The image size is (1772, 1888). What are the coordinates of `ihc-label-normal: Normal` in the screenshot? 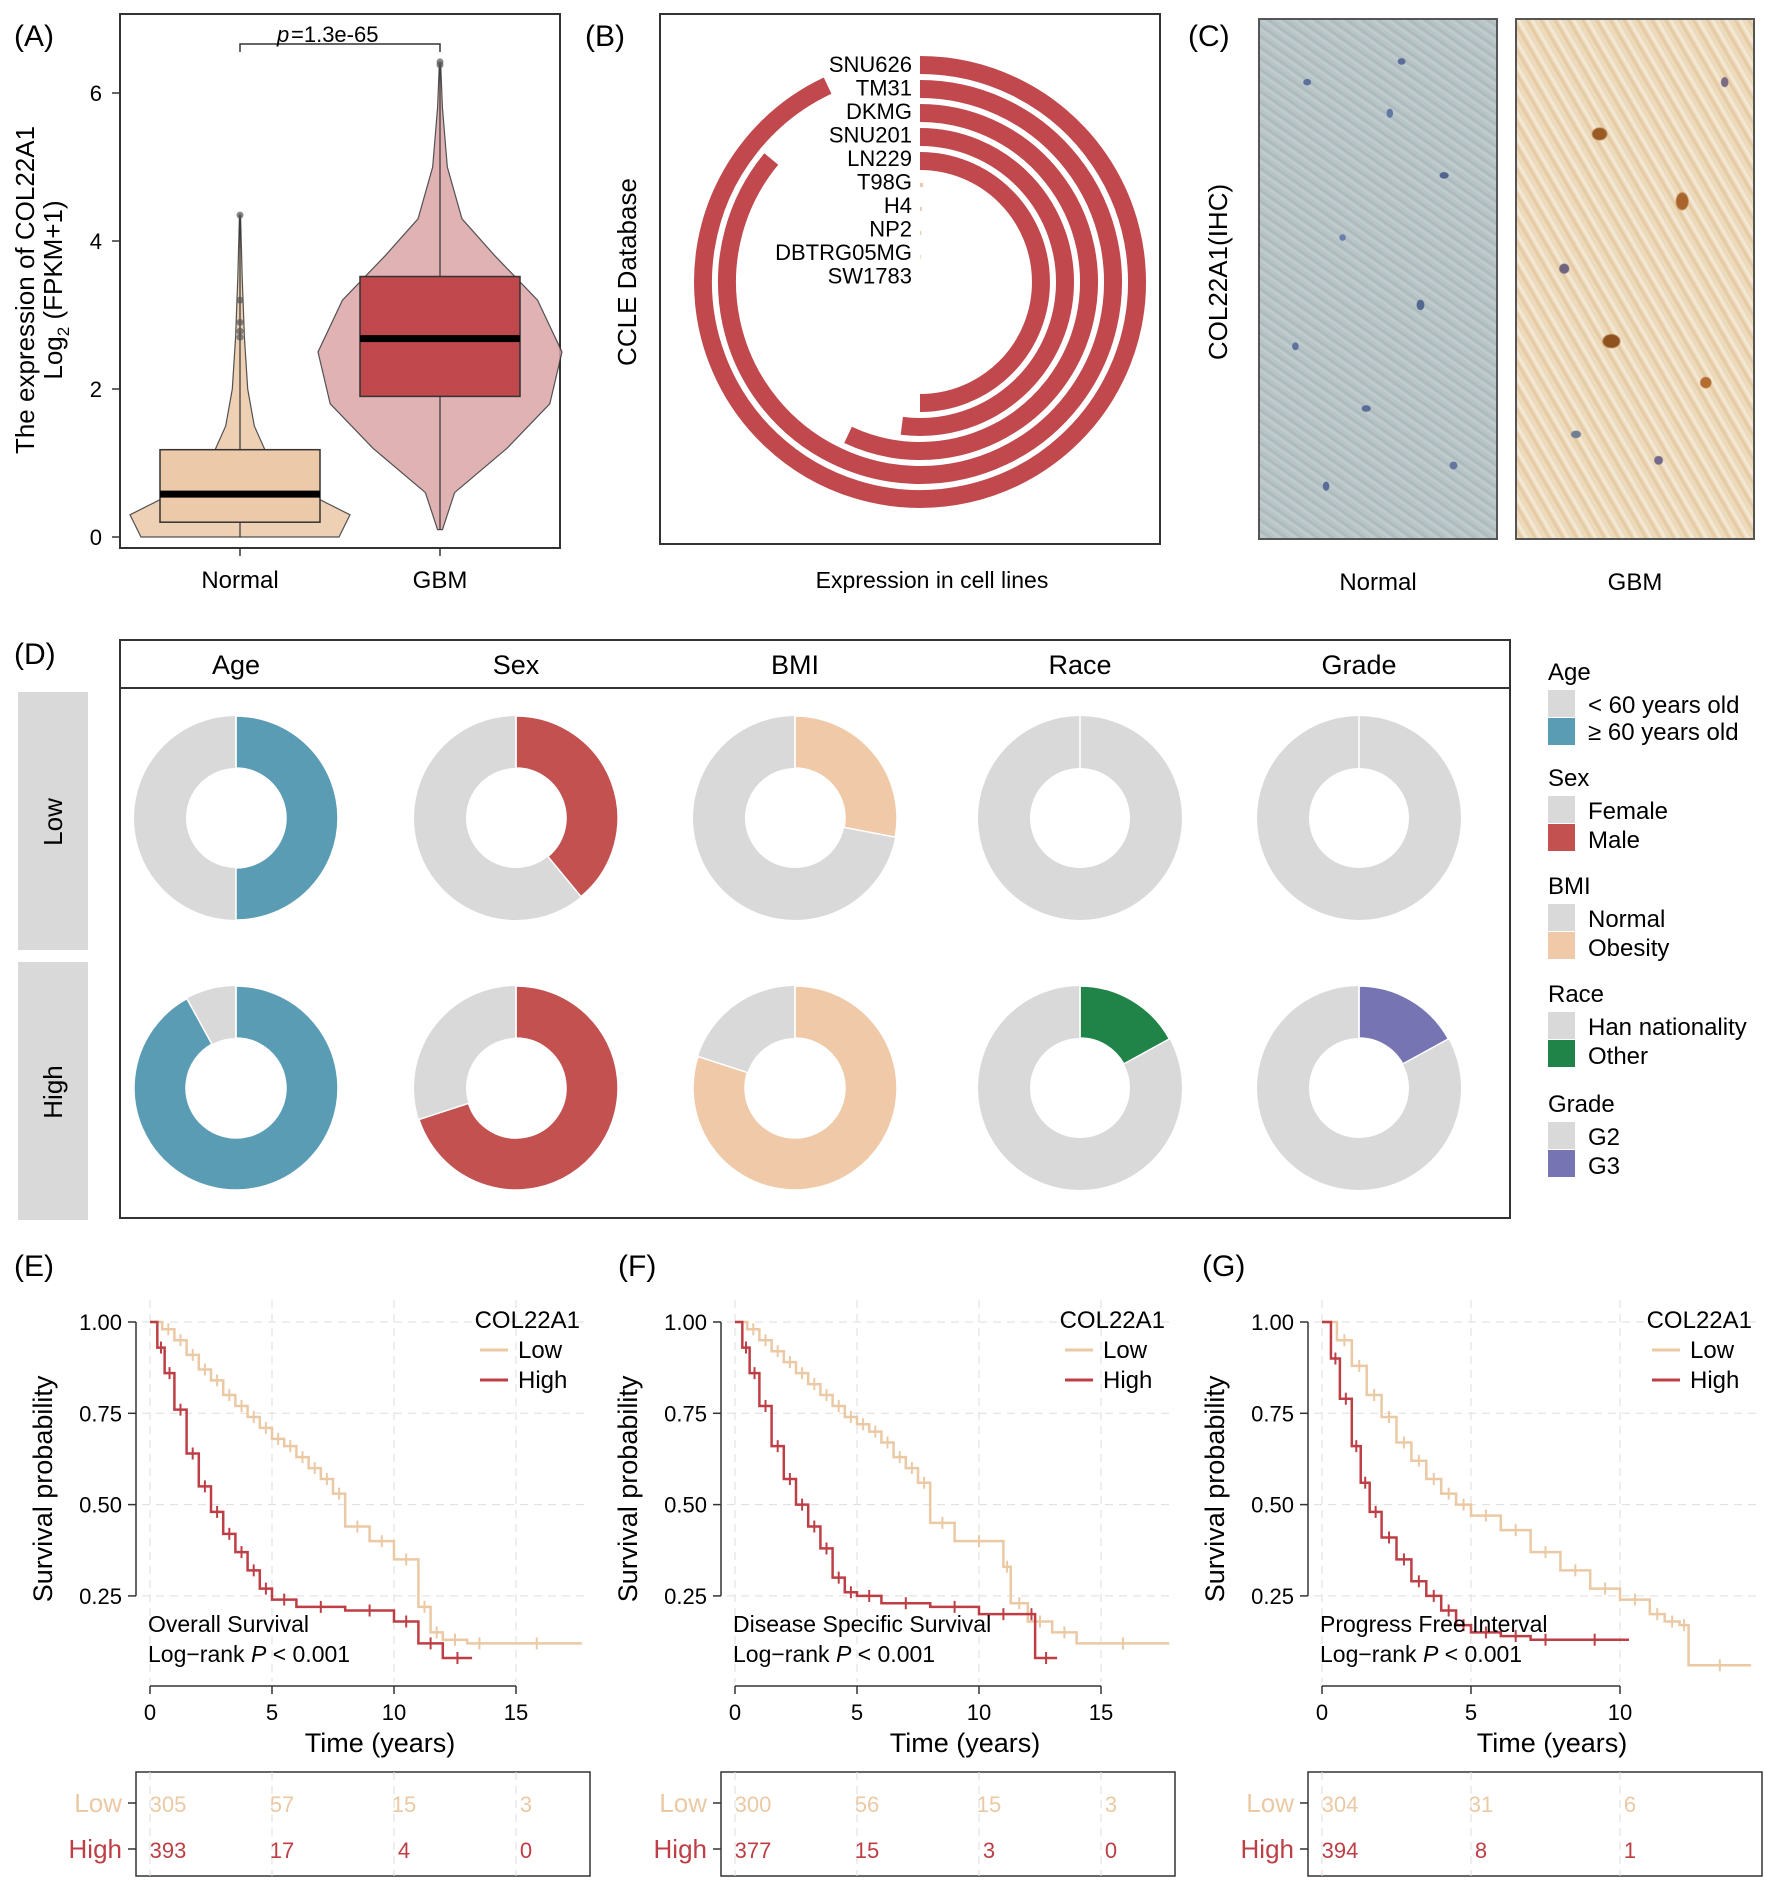 It's located at (1377, 582).